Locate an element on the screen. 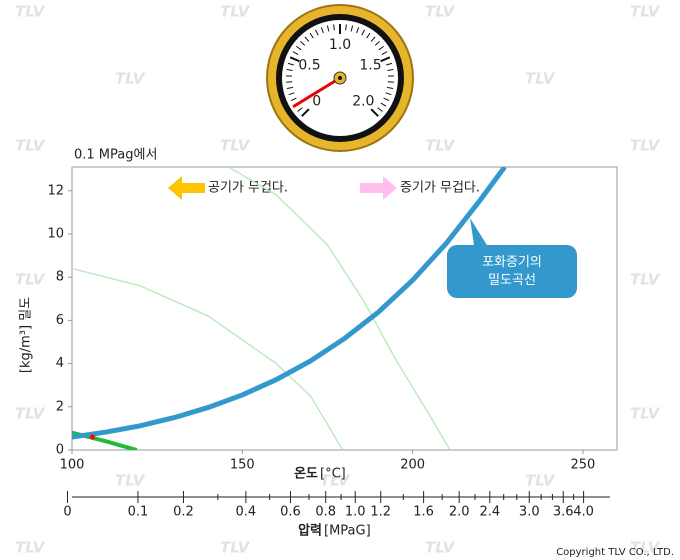 The height and width of the screenshot is (560, 680). gauge-scale: 0 0.5 1.0 1.5 2.0 is located at coordinates (340, 70).